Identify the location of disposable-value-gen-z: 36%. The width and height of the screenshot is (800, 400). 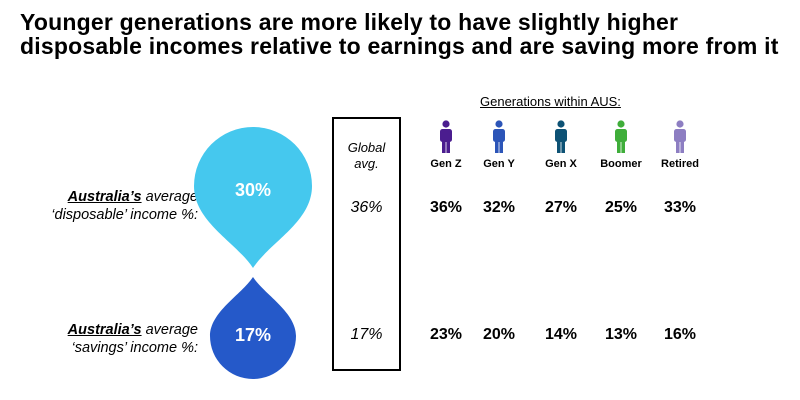
(446, 207).